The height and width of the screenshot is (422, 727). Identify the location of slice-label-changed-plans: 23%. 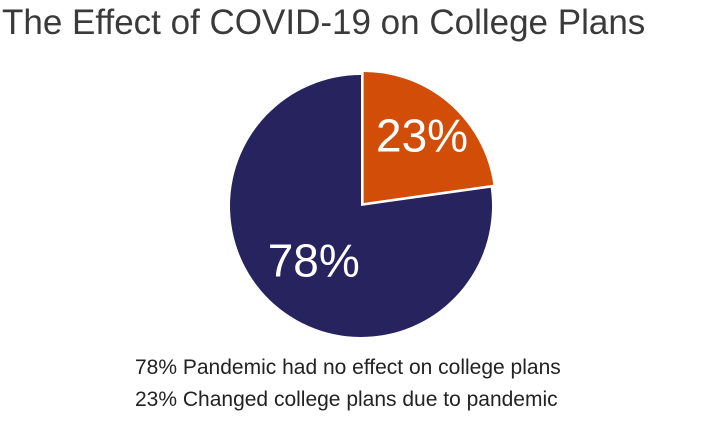
(422, 136).